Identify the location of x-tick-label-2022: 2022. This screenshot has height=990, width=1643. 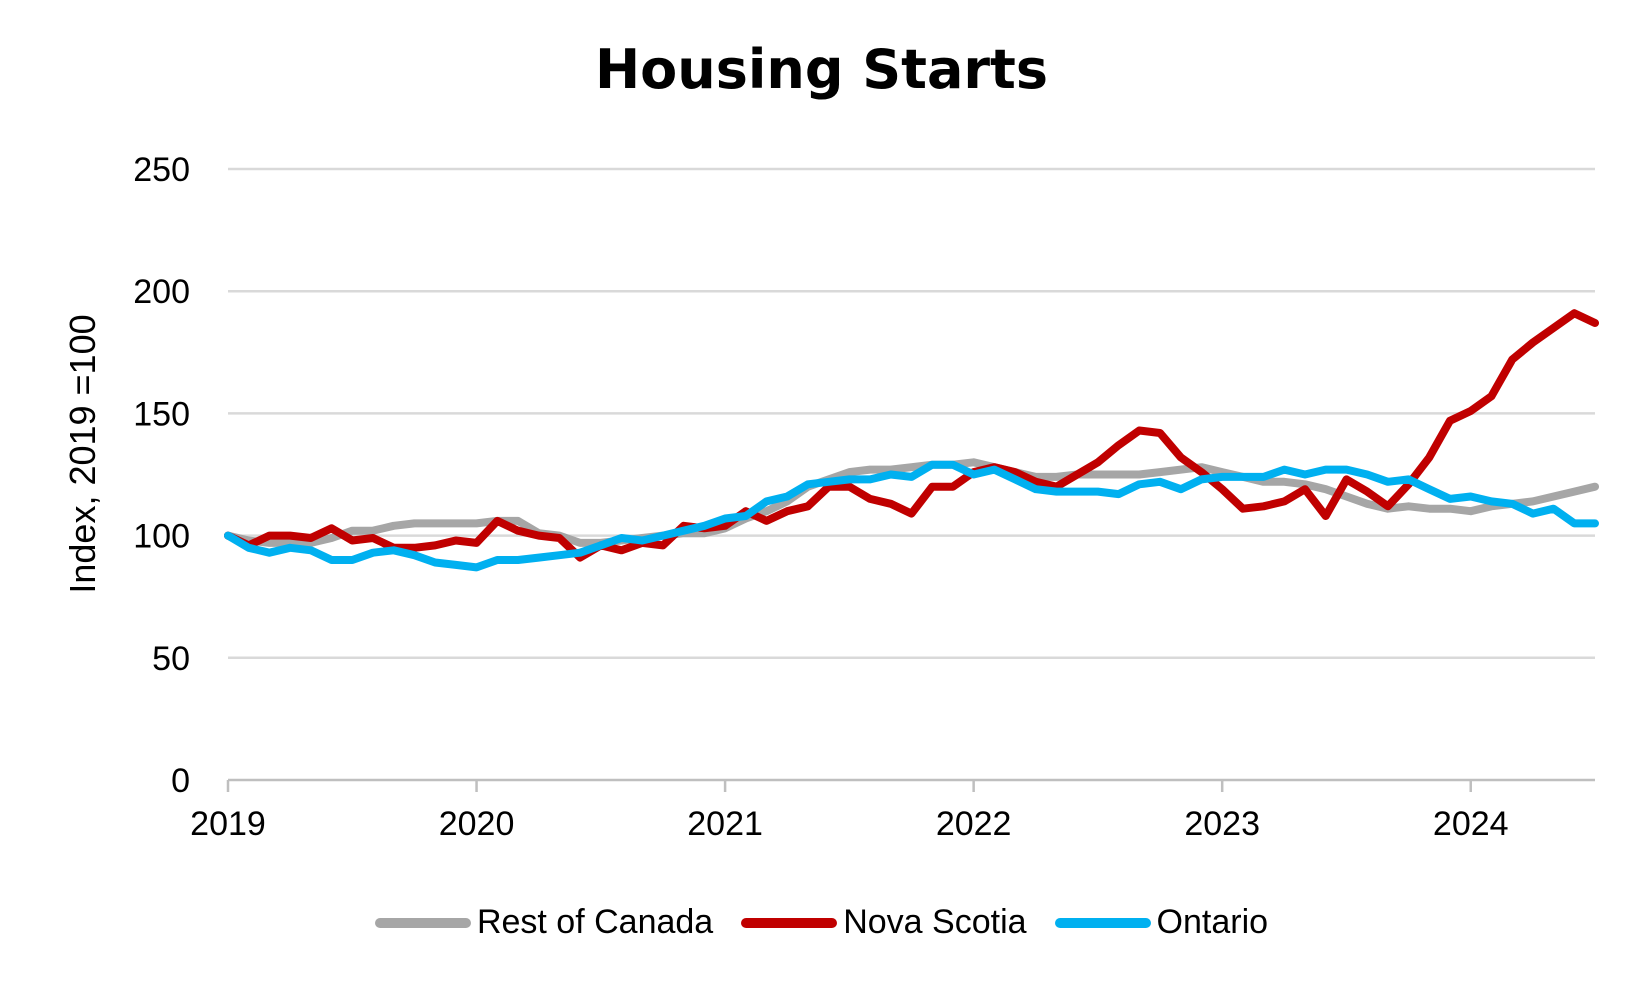
(974, 824).